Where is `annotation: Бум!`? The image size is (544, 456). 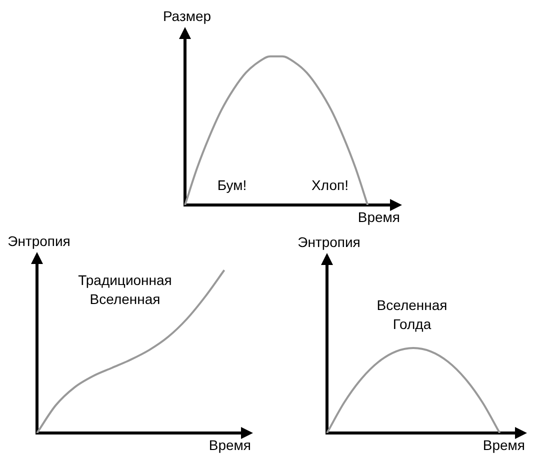
annotation: Бум! is located at coordinates (232, 185).